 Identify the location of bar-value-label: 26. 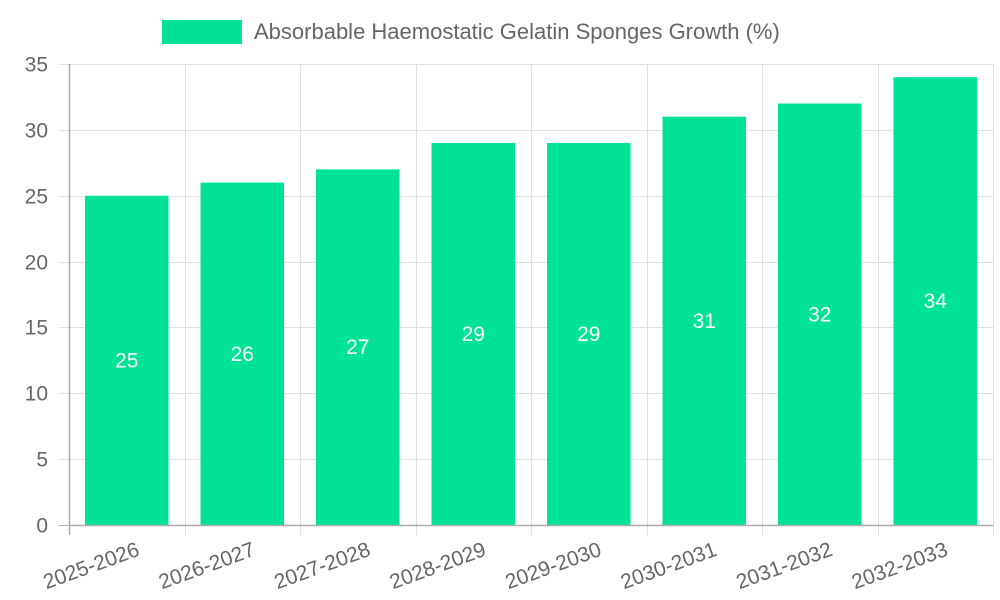
(242, 354).